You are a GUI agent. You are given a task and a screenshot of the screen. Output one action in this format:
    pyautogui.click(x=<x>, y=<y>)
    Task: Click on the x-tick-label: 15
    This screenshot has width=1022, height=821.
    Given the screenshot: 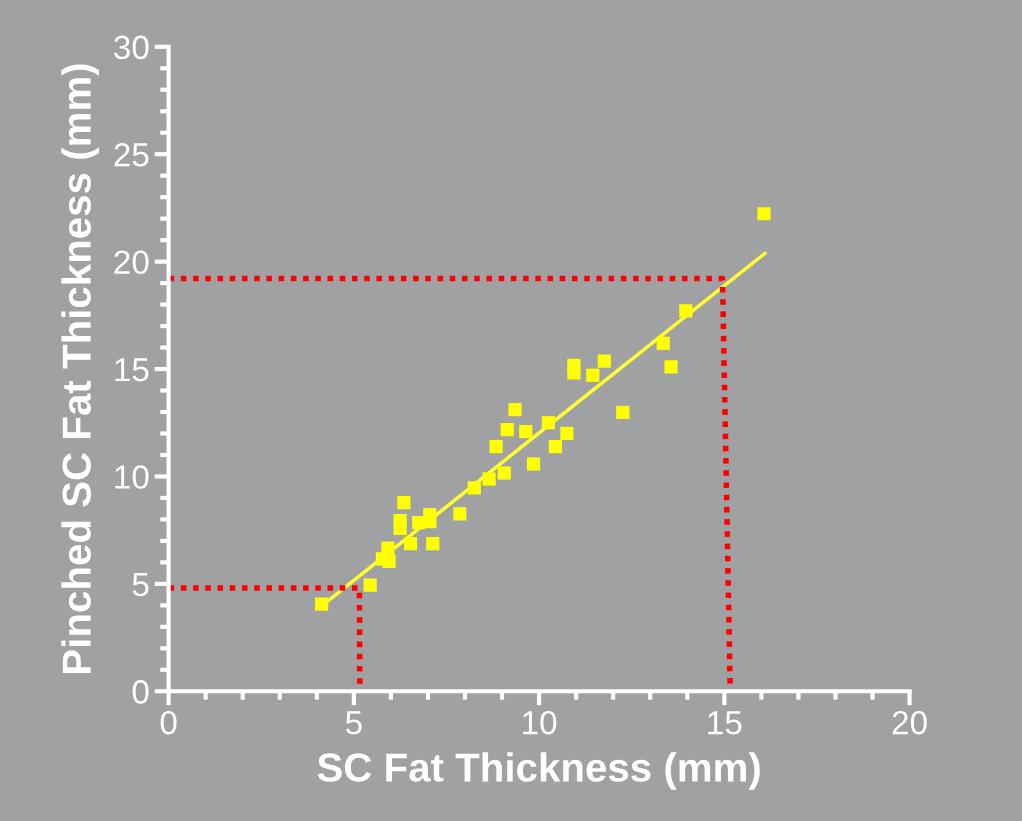 What is the action you would take?
    pyautogui.click(x=725, y=723)
    